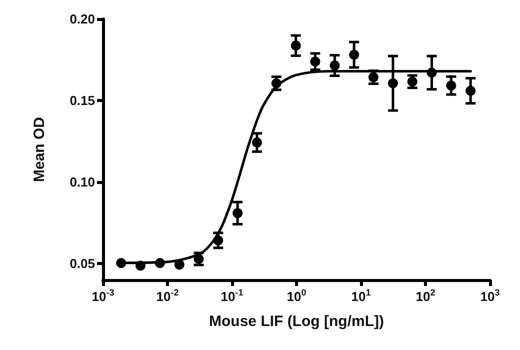 The height and width of the screenshot is (350, 520). What do you see at coordinates (82, 100) in the screenshot?
I see `y-tick-label: 0.15` at bounding box center [82, 100].